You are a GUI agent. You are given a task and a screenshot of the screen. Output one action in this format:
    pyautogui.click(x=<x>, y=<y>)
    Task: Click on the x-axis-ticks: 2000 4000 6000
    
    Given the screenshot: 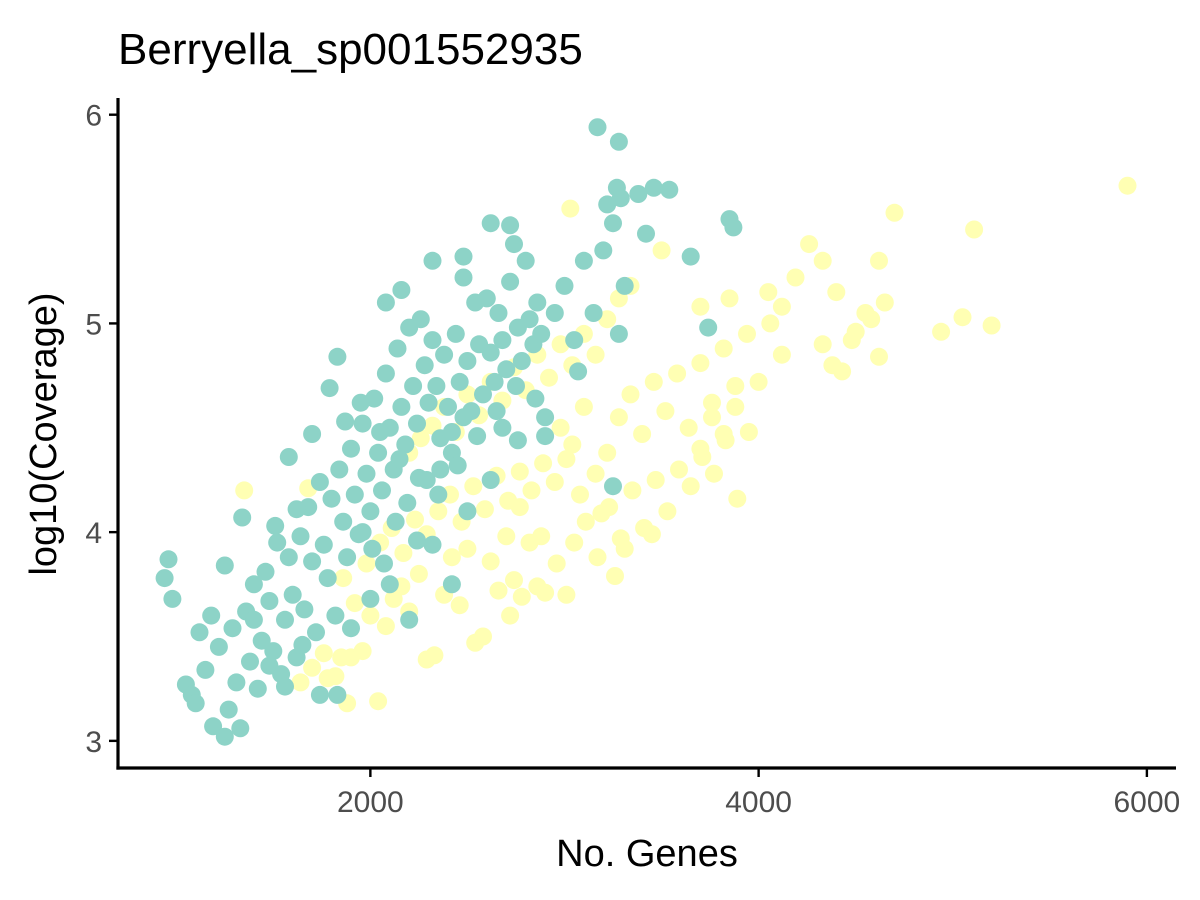 What is the action you would take?
    pyautogui.click(x=758, y=793)
    